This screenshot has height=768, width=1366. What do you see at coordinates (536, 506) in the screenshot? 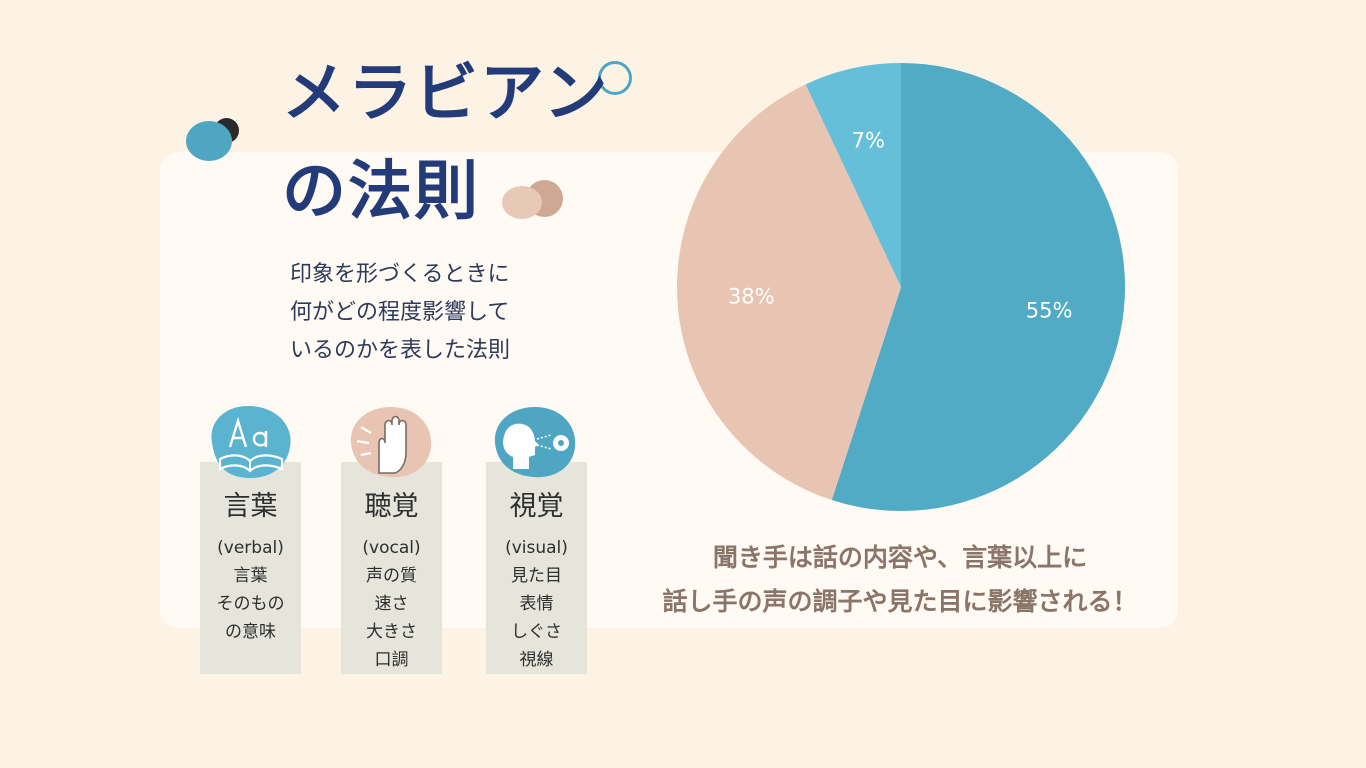
I see `card-heading: 視覚` at bounding box center [536, 506].